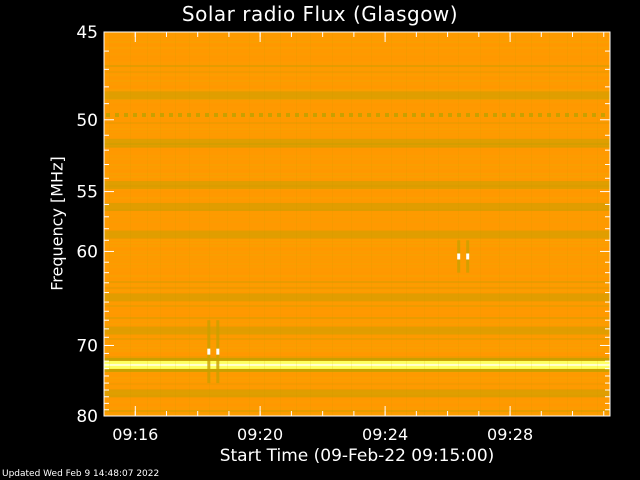 This screenshot has width=640, height=480. What do you see at coordinates (135, 434) in the screenshot?
I see `x-tick-label-0: 09:16` at bounding box center [135, 434].